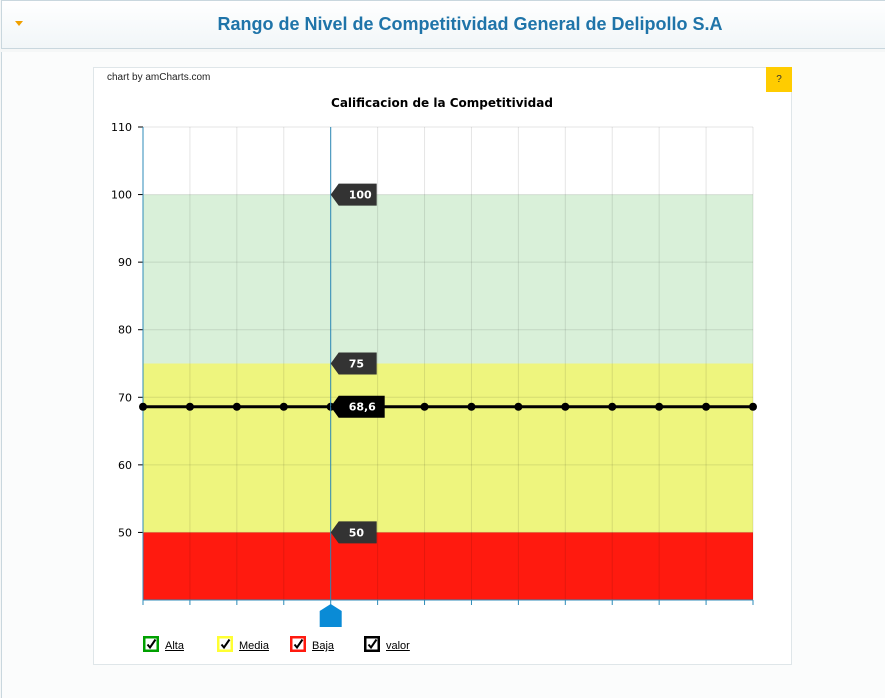  What do you see at coordinates (125, 330) in the screenshot?
I see `y-tick-label: 80` at bounding box center [125, 330].